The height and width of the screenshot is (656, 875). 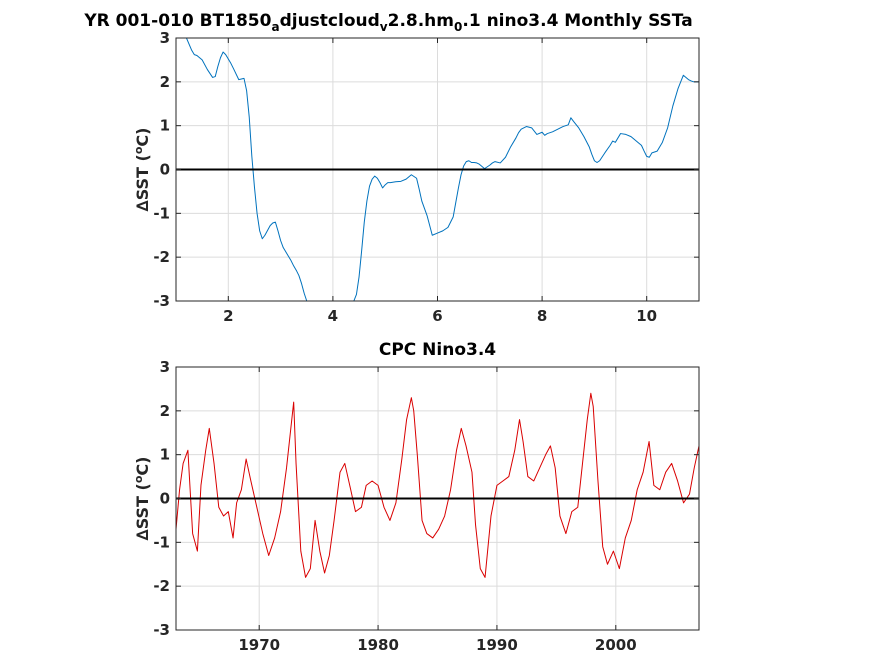 I want to click on x-tick-label: 2000, so click(x=616, y=645).